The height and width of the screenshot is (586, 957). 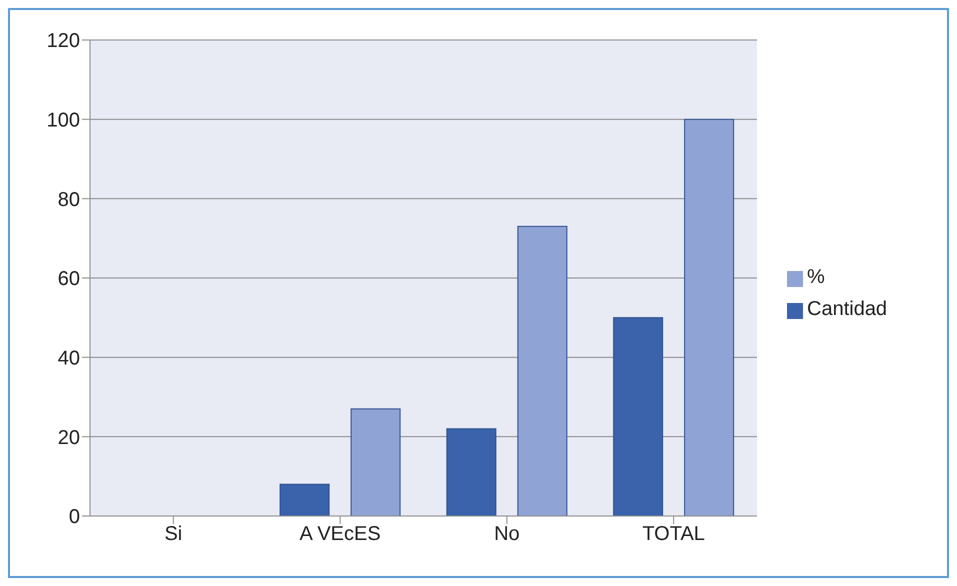 I want to click on y-tick-label: 40, so click(x=69, y=358).